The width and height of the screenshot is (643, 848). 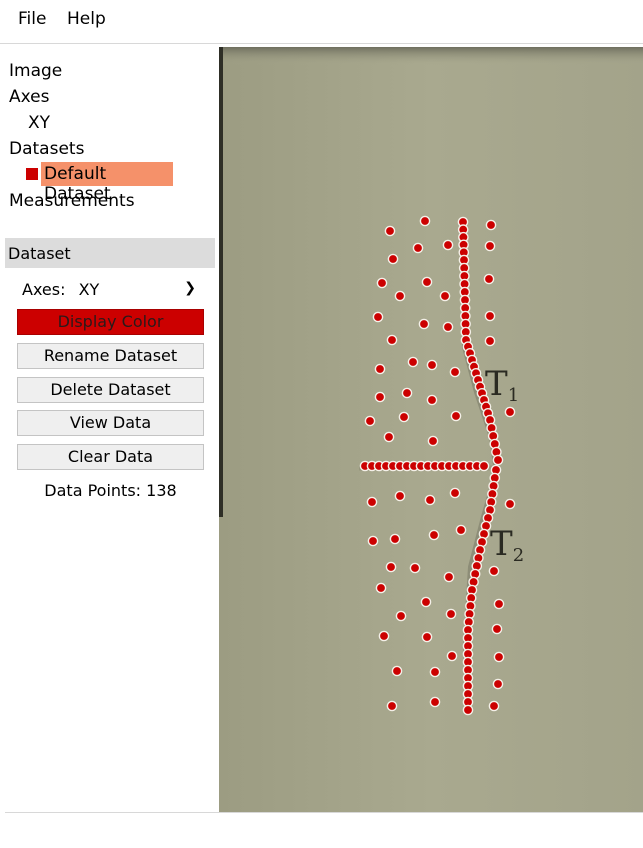 What do you see at coordinates (112, 291) in the screenshot?
I see `axes-select: Axes: XY ❯` at bounding box center [112, 291].